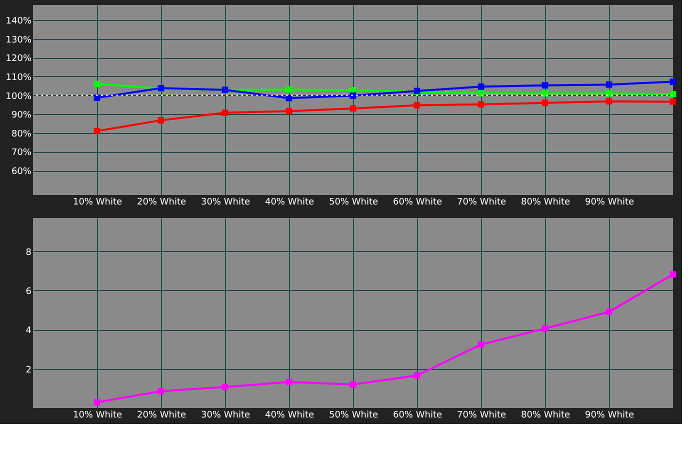 Image resolution: width=700 pixels, height=467 pixels. Describe the element at coordinates (19, 21) in the screenshot. I see `y-tick-label: 140%` at that location.